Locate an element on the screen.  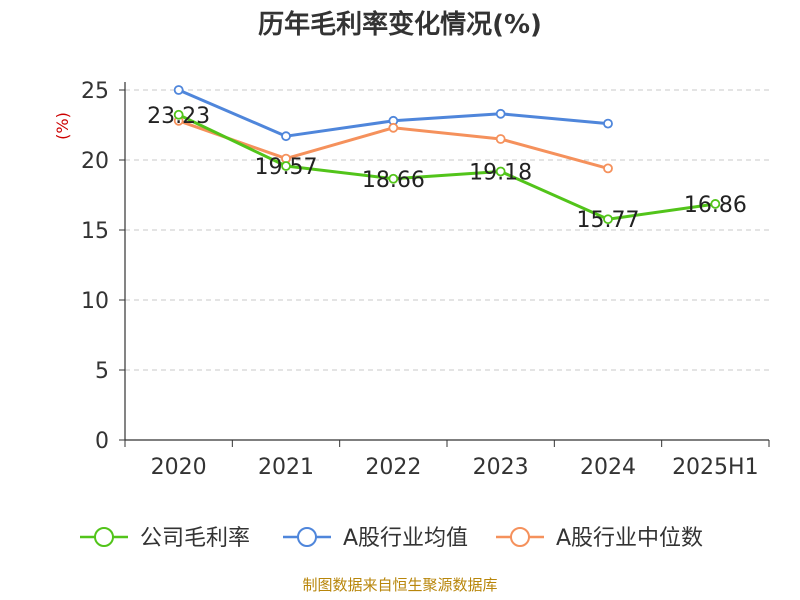
chart-title: 历年毛利率变化情况(%) is located at coordinates (400, 24).